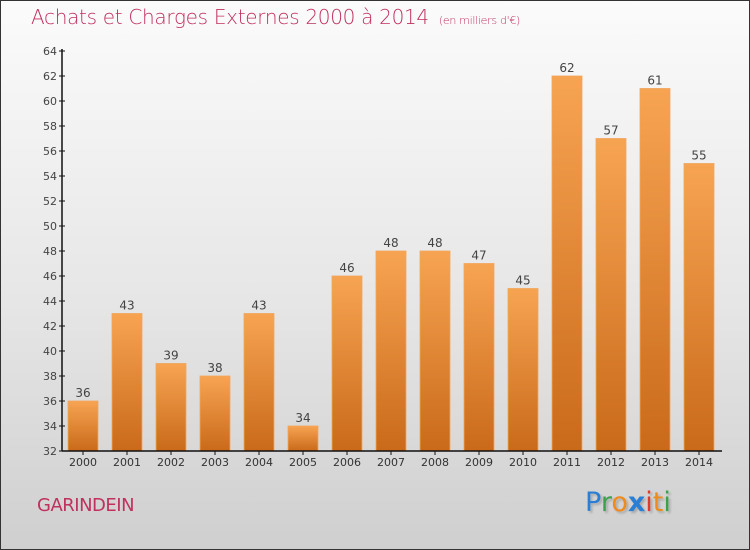 The height and width of the screenshot is (550, 750). Describe the element at coordinates (50, 351) in the screenshot. I see `y-tick-label-40: 40` at that location.